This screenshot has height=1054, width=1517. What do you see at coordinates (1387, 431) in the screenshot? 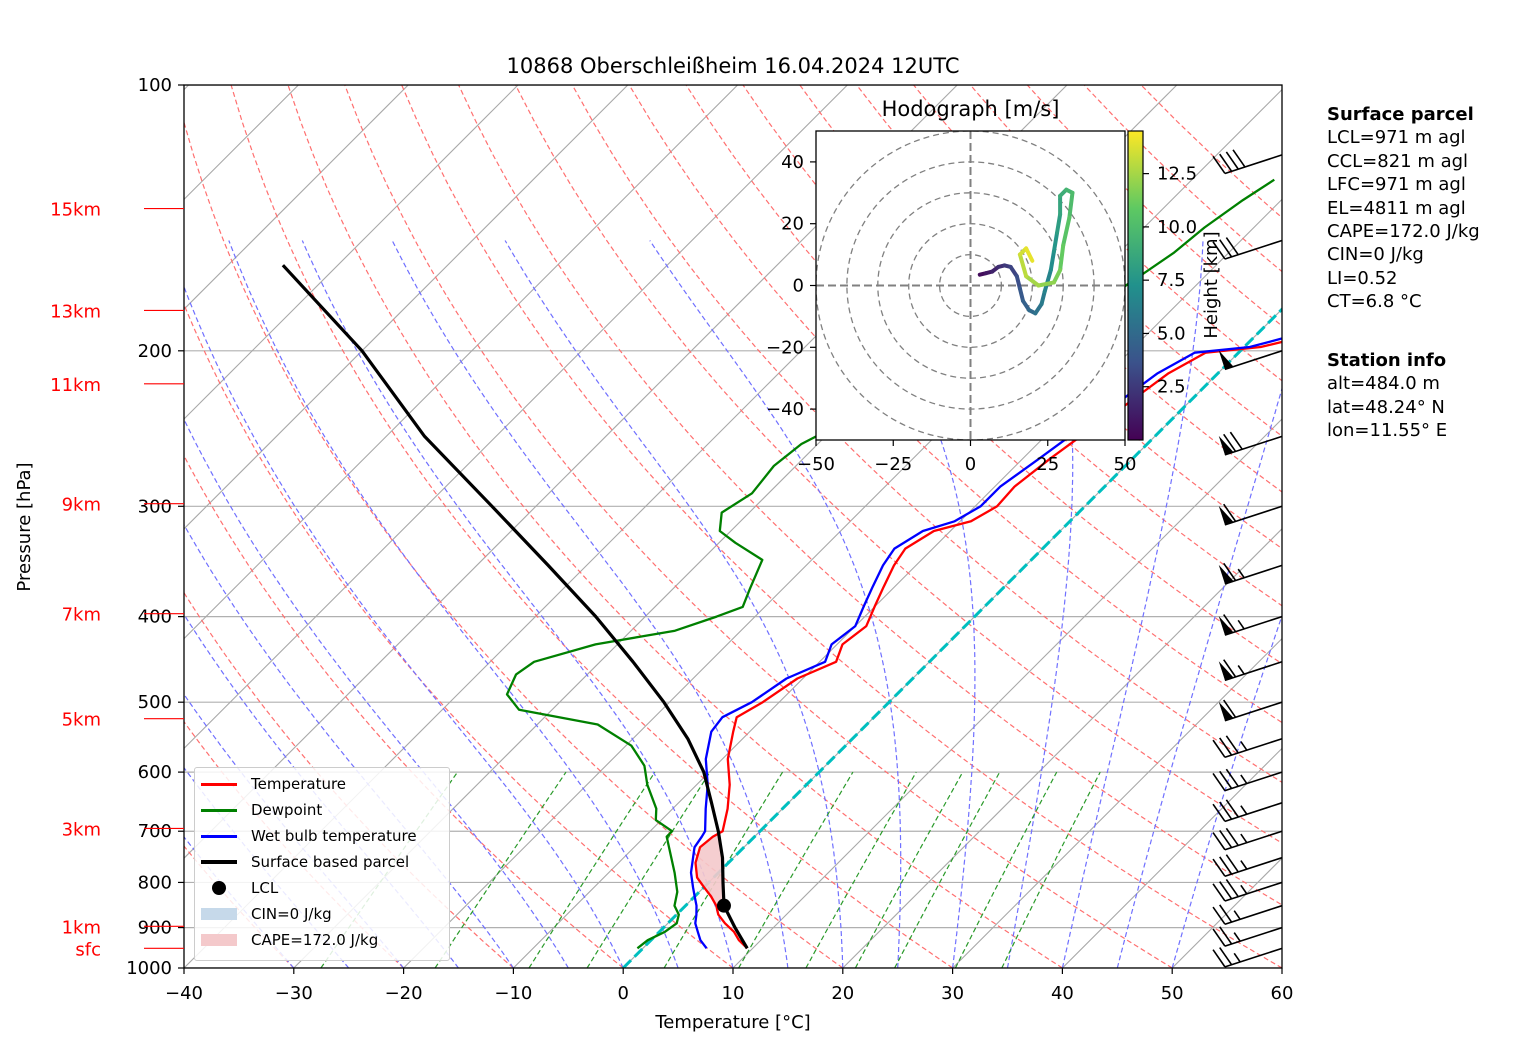
I see `station-info-line: lon=11.55° E` at bounding box center [1387, 431].